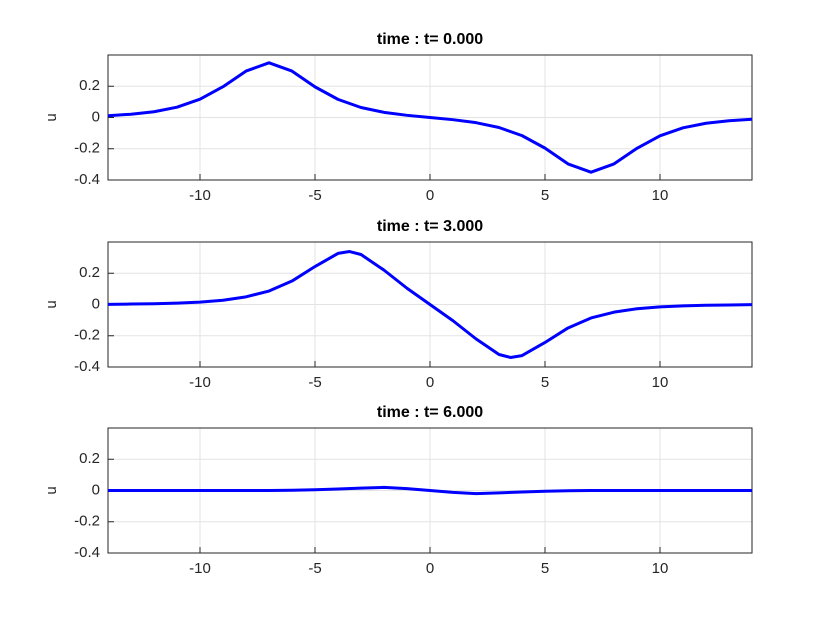 The width and height of the screenshot is (830, 623). Describe the element at coordinates (430, 226) in the screenshot. I see `chart-title: time : t= 3.000` at that location.